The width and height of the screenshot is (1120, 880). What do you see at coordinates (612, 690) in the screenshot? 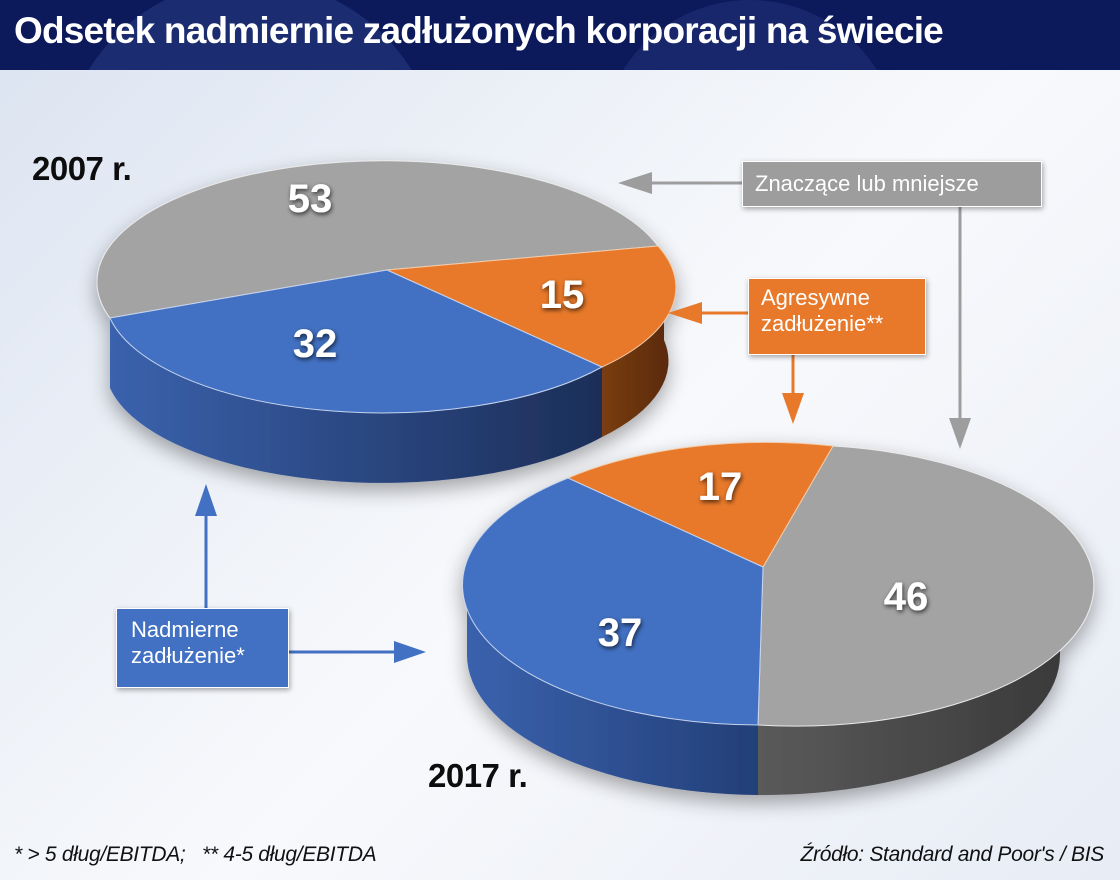
I see `pie-2017-side-blue` at bounding box center [612, 690].